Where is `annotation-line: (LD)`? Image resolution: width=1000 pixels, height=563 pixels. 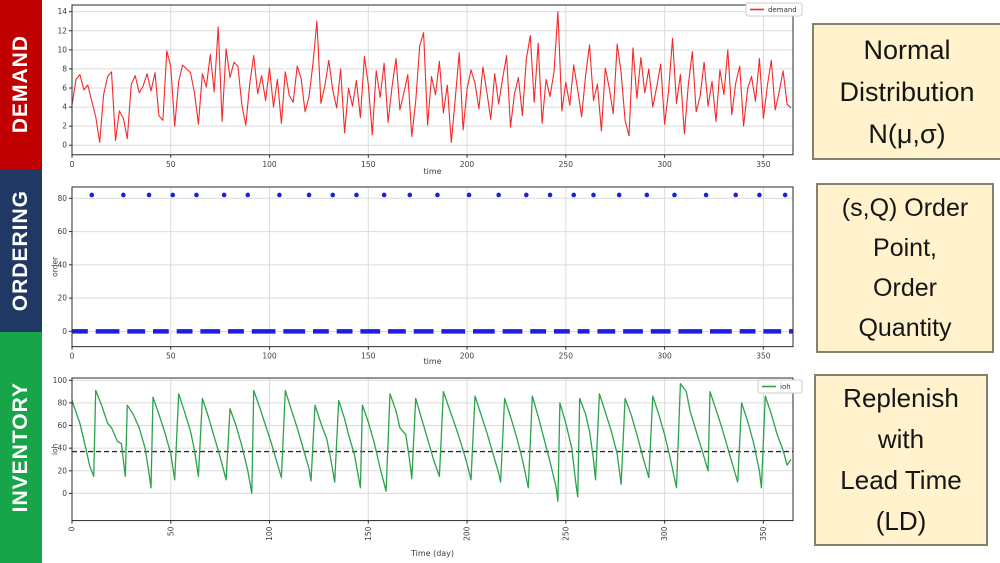
annotation-line: (LD) is located at coordinates (901, 521).